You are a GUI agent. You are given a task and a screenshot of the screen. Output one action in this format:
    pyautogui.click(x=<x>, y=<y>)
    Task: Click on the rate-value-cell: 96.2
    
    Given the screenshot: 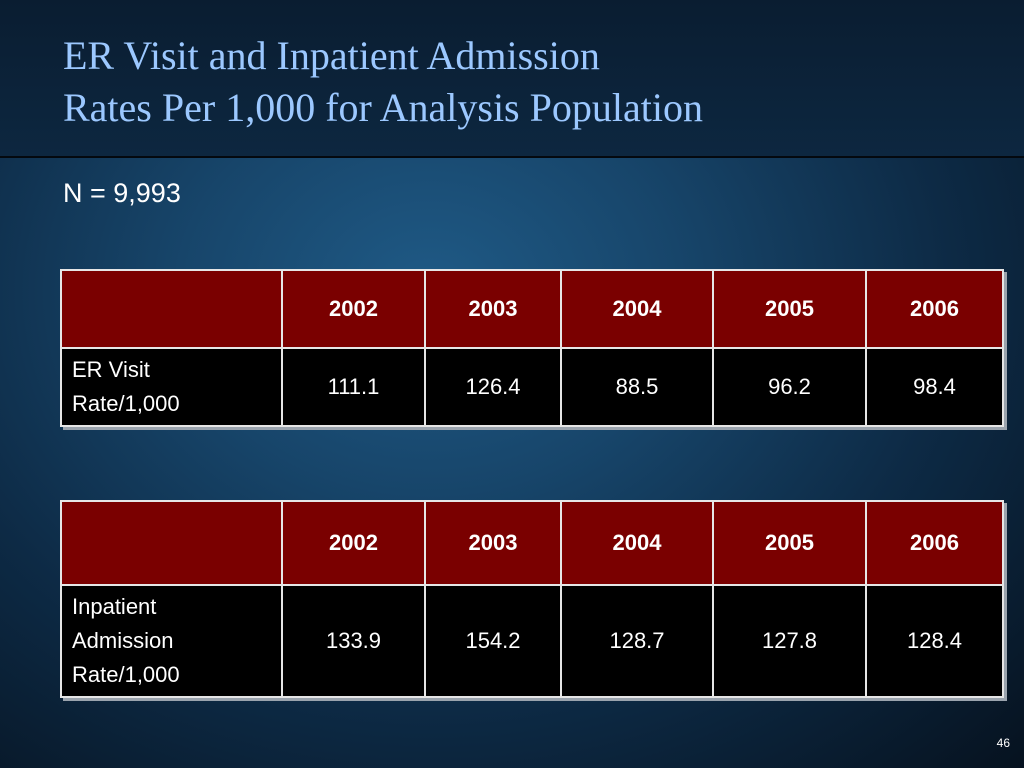 What is the action you would take?
    pyautogui.click(x=789, y=387)
    